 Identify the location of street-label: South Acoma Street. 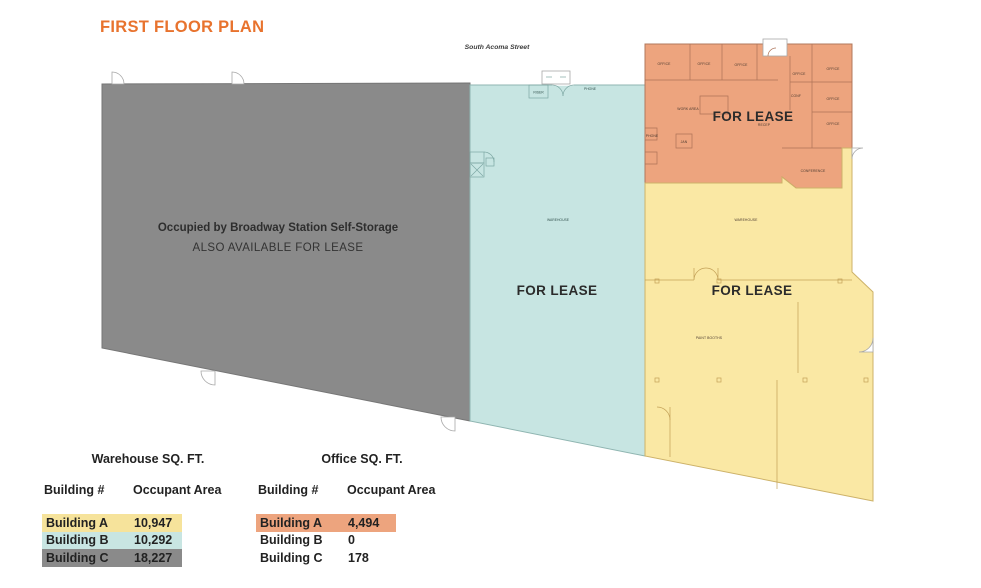
(497, 47).